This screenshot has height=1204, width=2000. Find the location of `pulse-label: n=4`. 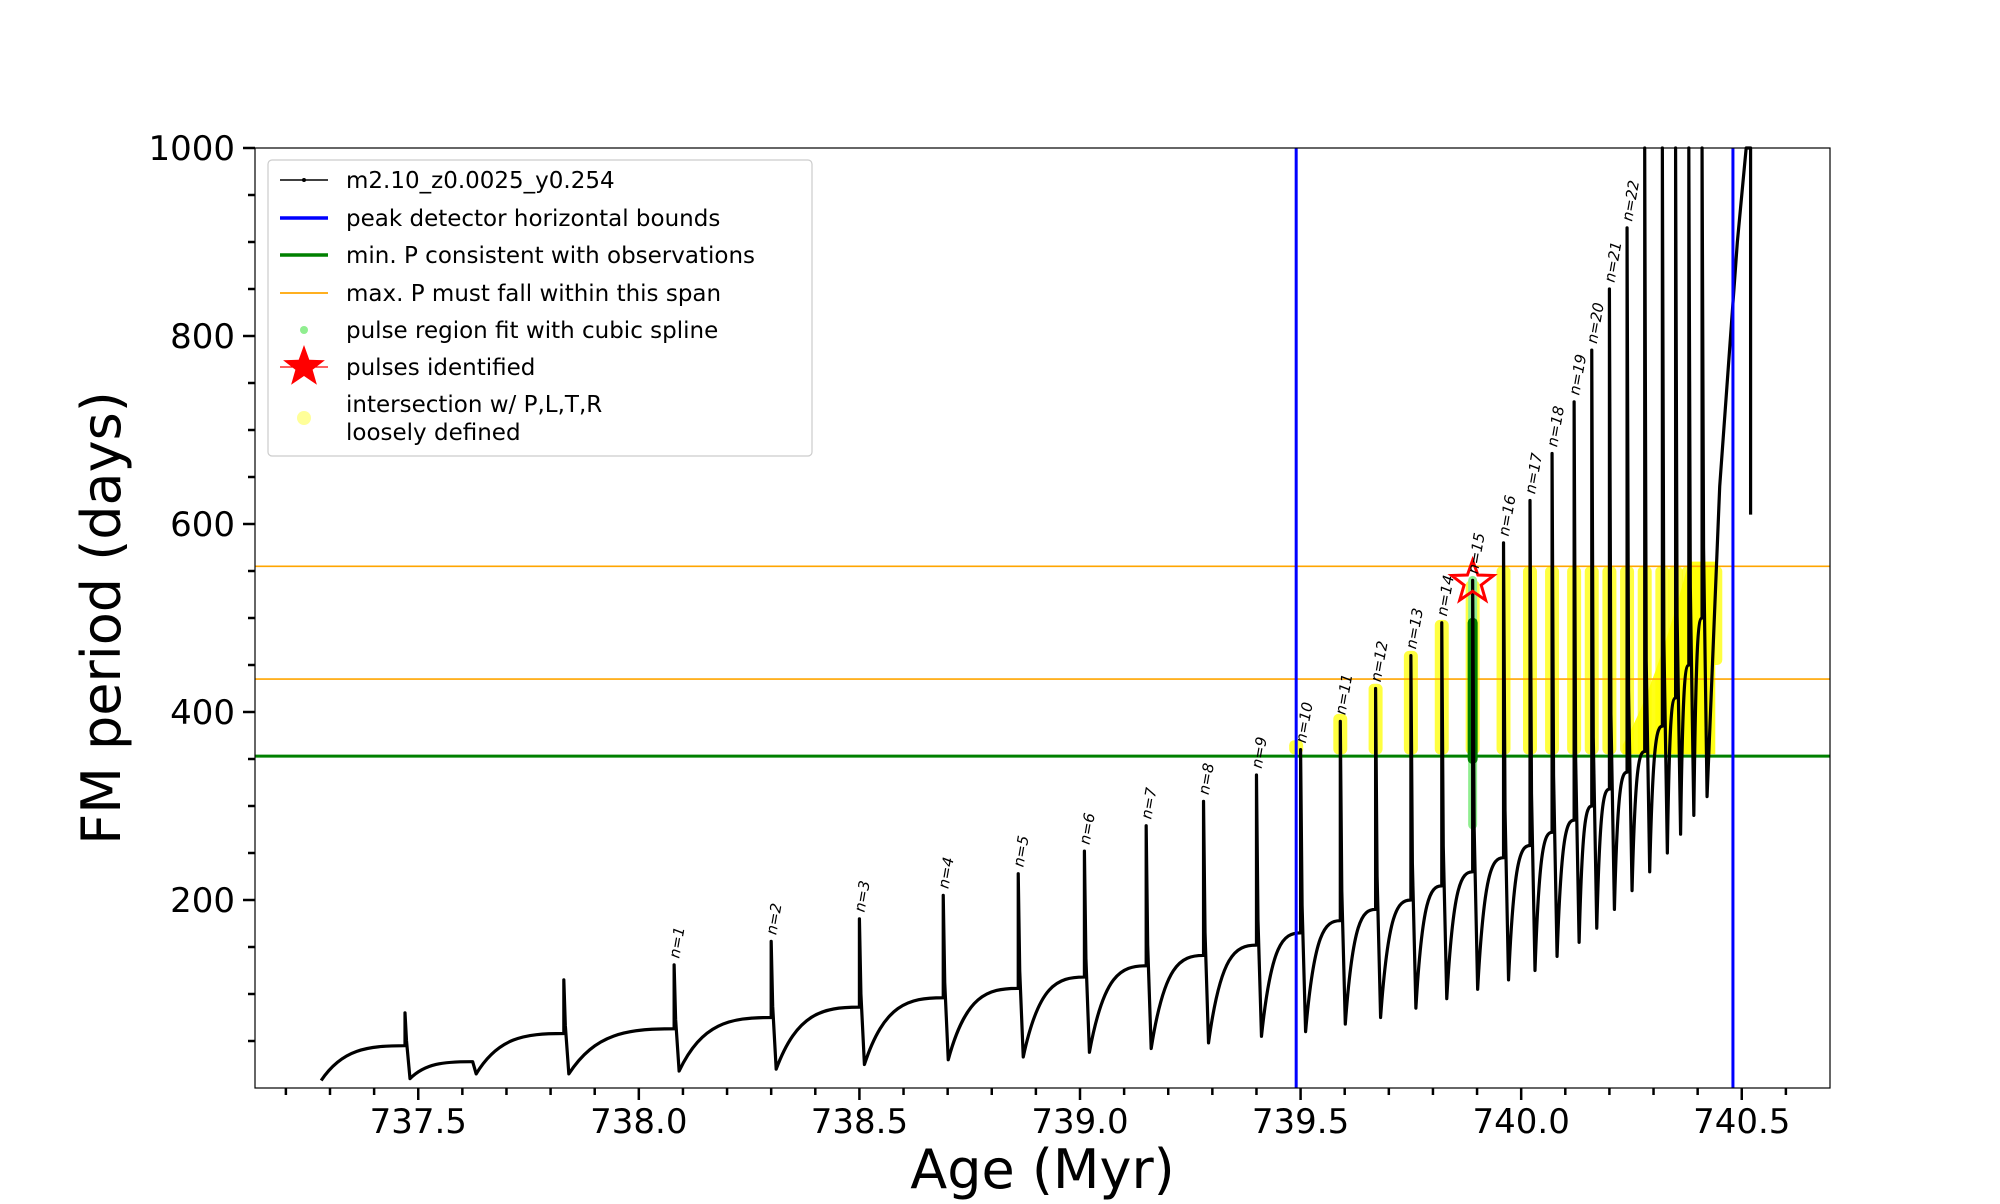

pulse-label: n=4 is located at coordinates (945, 873).